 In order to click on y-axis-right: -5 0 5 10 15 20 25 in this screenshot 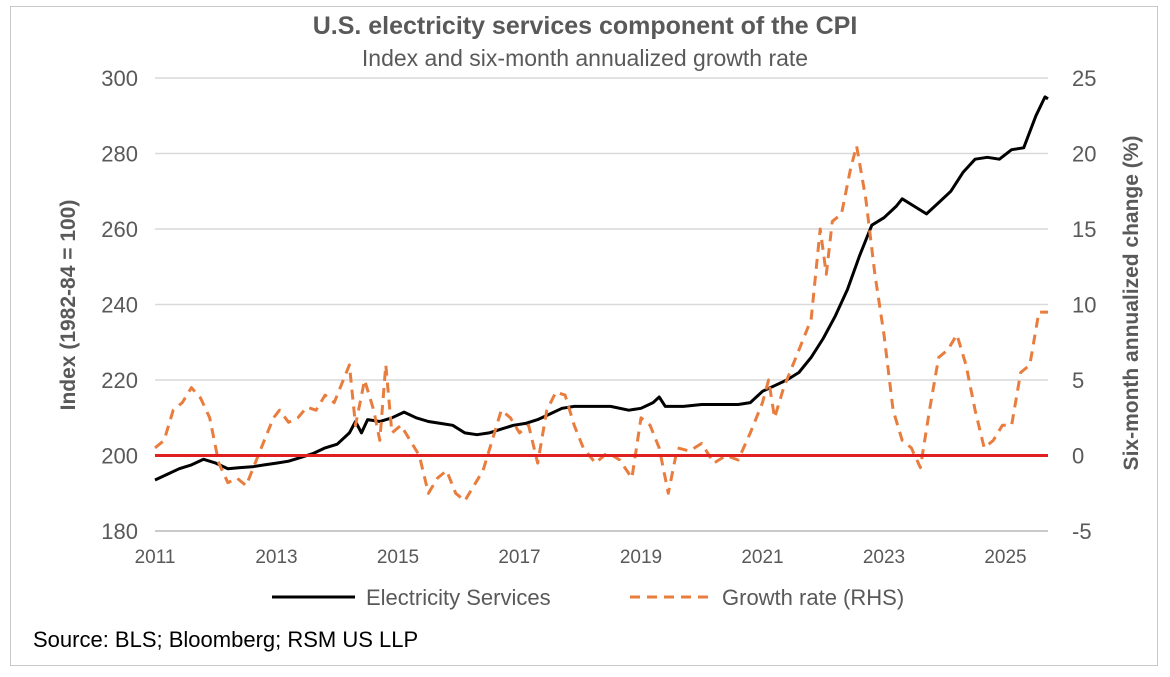, I will do `click(1084, 305)`.